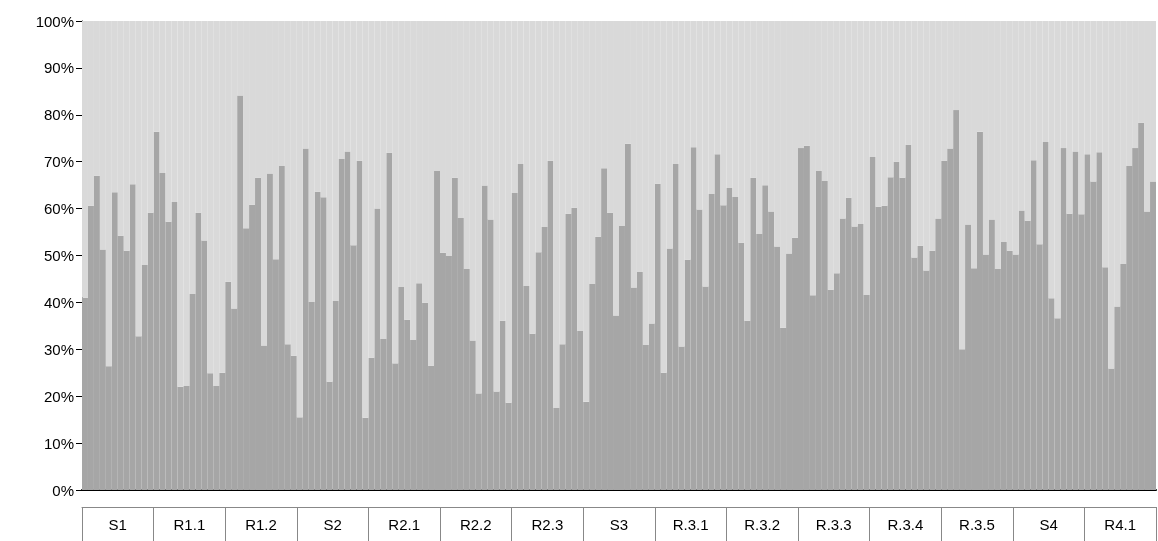 This screenshot has width=1158, height=541. What do you see at coordinates (58, 115) in the screenshot?
I see `y-tick-label: 80%` at bounding box center [58, 115].